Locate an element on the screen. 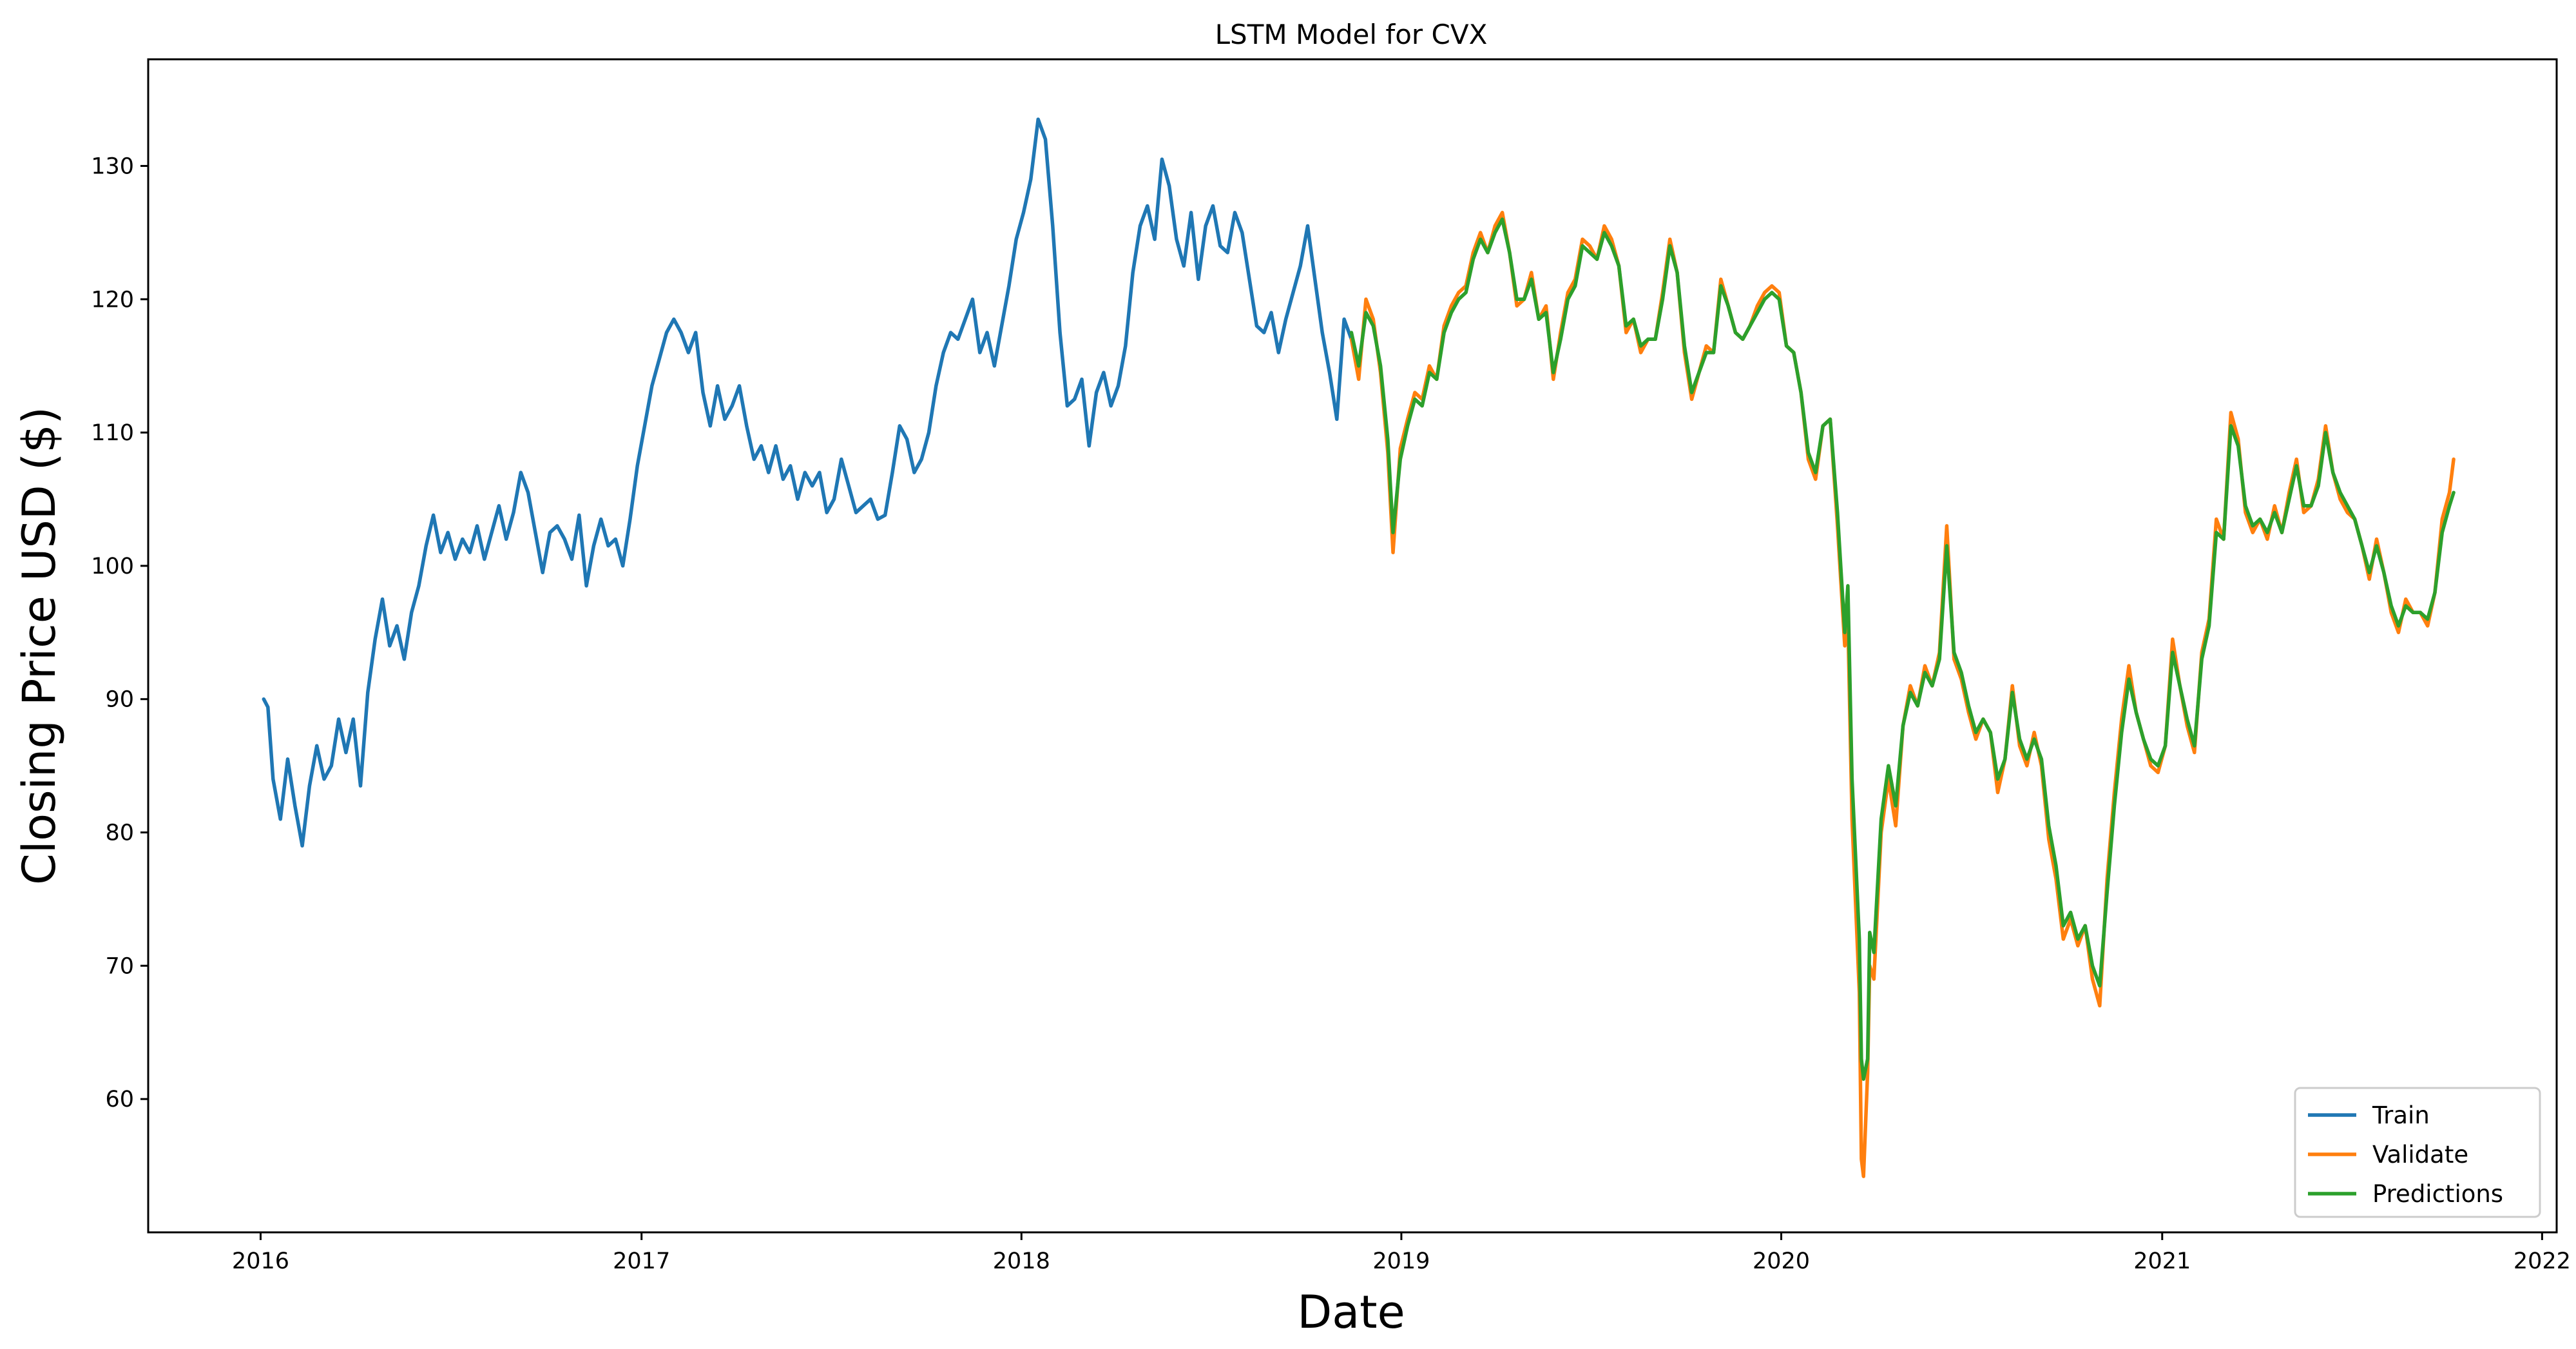  legend-box is located at coordinates (2418, 1153).